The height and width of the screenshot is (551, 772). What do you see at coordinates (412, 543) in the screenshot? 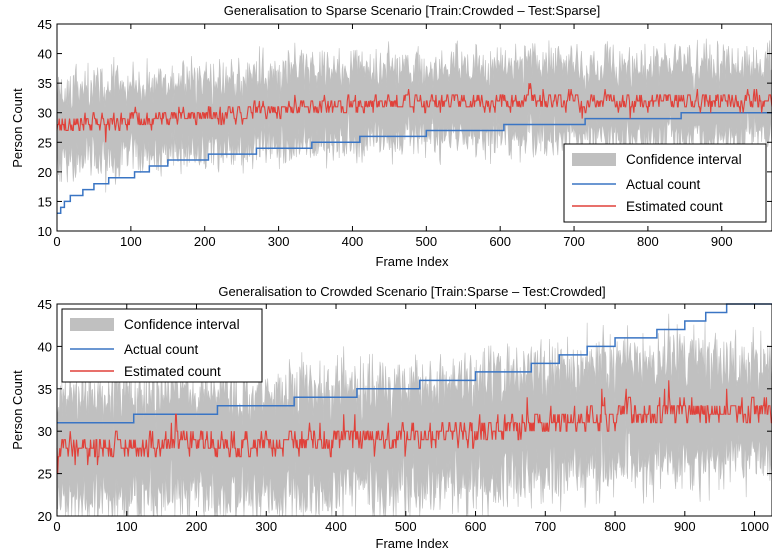
I see `chart-bottom-xlabel: Frame Index` at bounding box center [412, 543].